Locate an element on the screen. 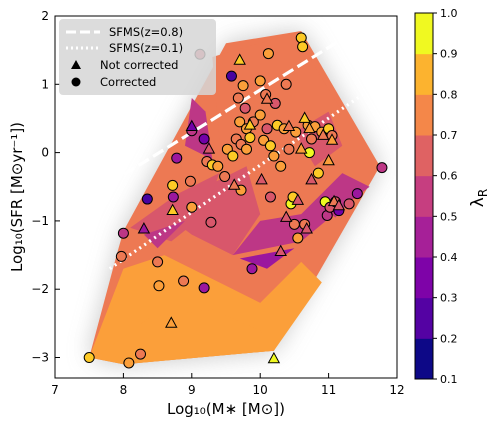 The image size is (496, 421). legend-entry-not-corrected: Not corrected is located at coordinates (124, 65).